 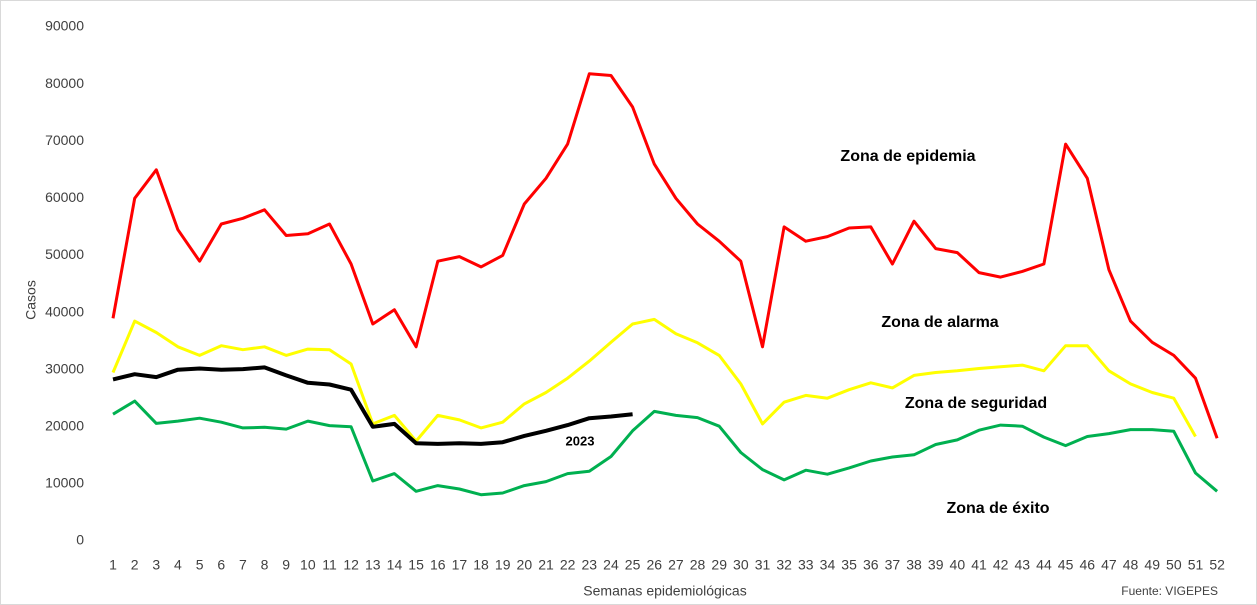 What do you see at coordinates (221, 565) in the screenshot?
I see `x-tick-label: 6` at bounding box center [221, 565].